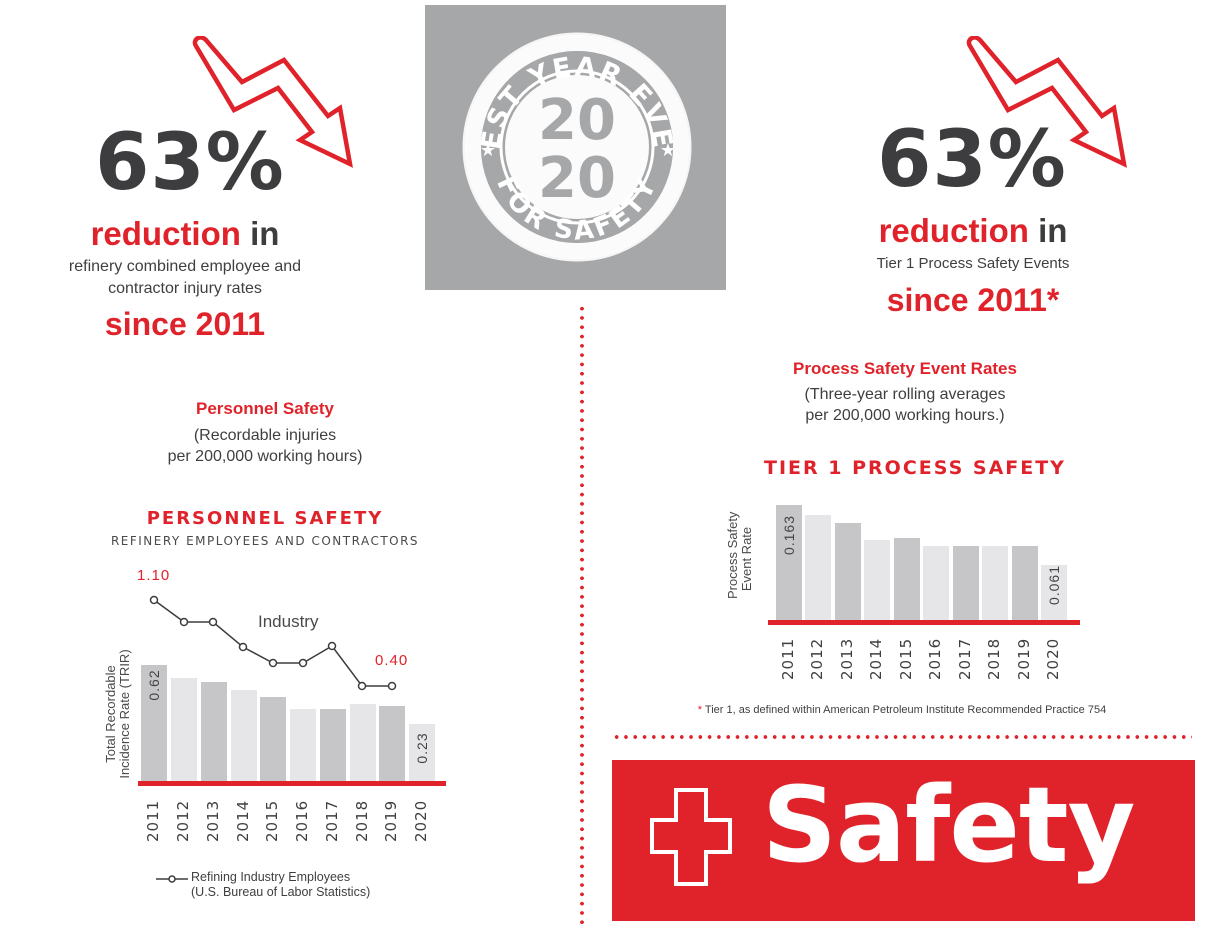 This screenshot has height=933, width=1230. I want to click on desc-line: per 200,000 working hours.), so click(905, 415).